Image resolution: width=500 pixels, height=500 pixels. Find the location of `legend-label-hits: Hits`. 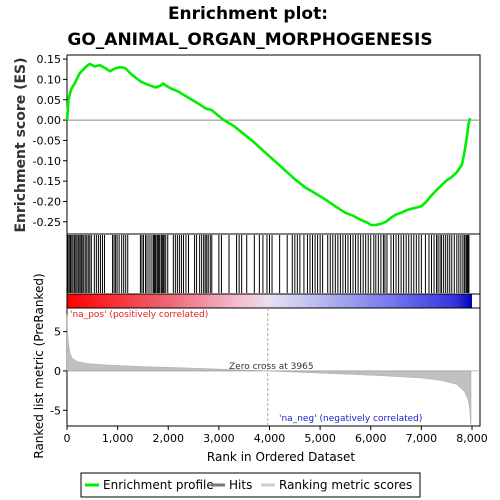

legend-label-hits: Hits is located at coordinates (240, 485).